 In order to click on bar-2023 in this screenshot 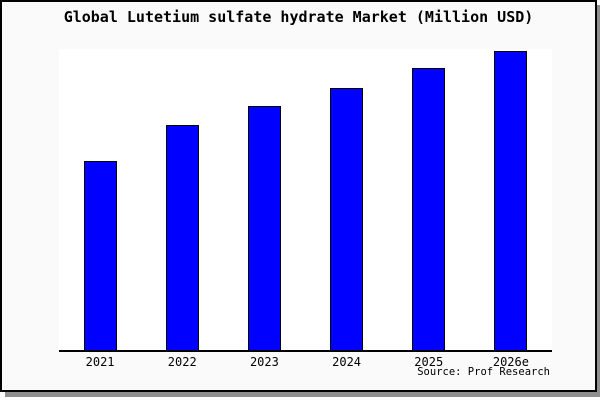, I will do `click(264, 227)`.